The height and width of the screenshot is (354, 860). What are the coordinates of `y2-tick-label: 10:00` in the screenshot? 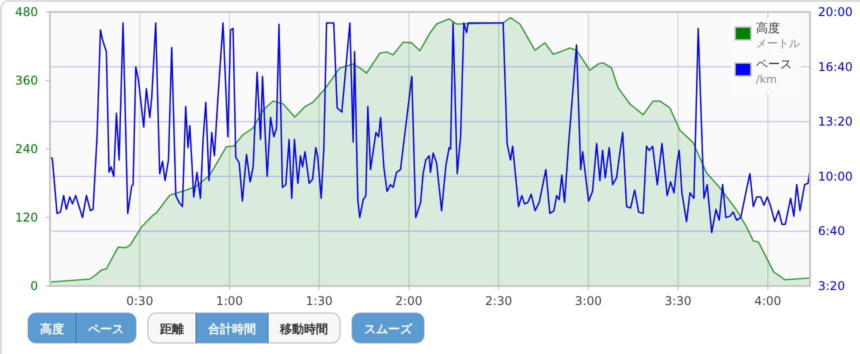 It's located at (835, 176).